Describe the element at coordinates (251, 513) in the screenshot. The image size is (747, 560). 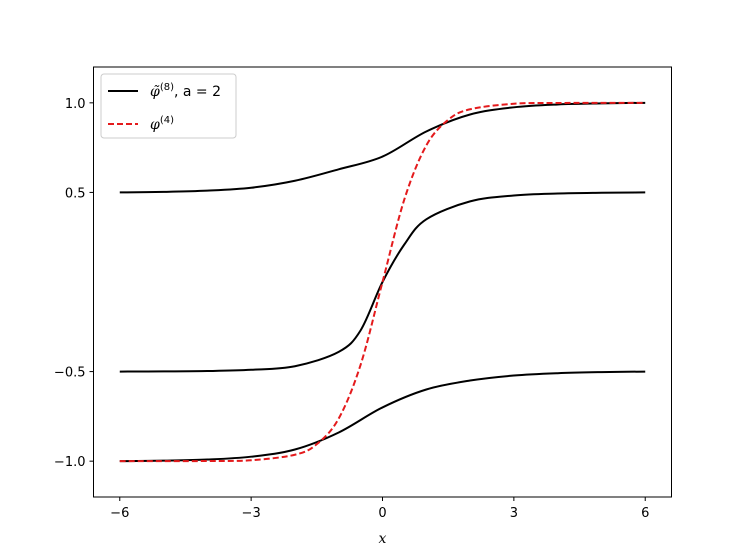
I see `x-tick-label: −3` at that location.